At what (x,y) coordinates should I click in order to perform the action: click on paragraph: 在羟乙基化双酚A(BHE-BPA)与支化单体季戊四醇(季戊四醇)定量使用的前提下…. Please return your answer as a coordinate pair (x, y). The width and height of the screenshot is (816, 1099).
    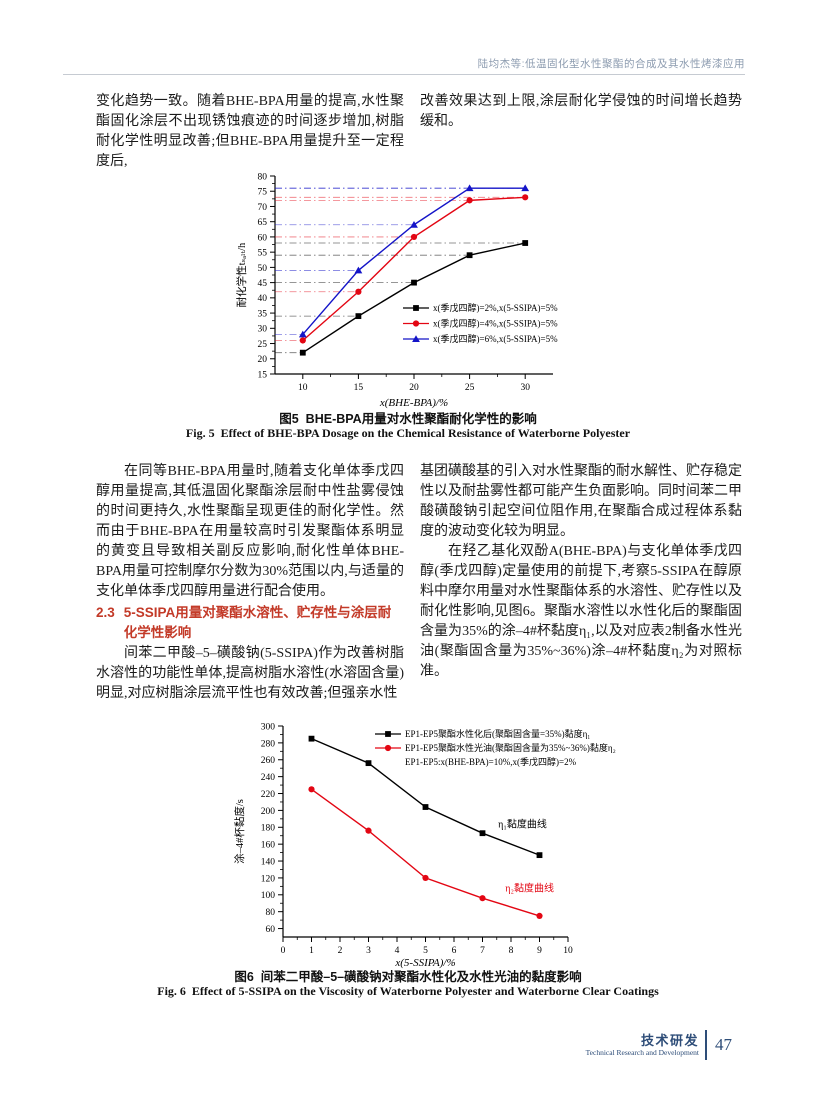
    Looking at the image, I should click on (581, 611).